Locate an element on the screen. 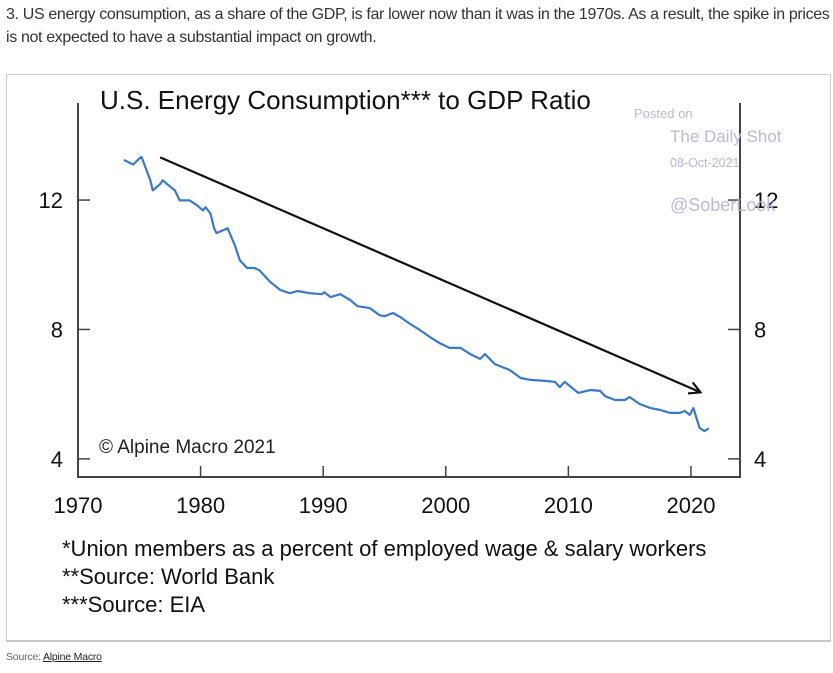 The width and height of the screenshot is (833, 673). footnote-3: ***Source: EIA is located at coordinates (133, 604).